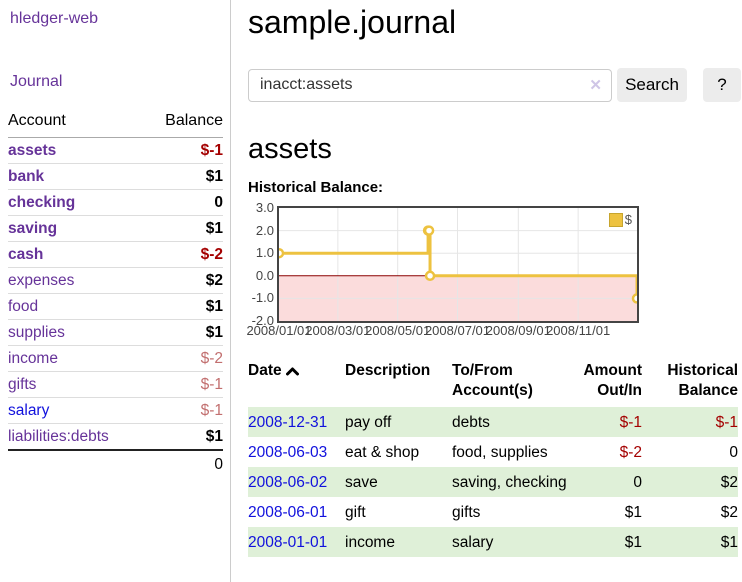  What do you see at coordinates (612, 380) in the screenshot?
I see `amount-column-header: Amount Out/In` at bounding box center [612, 380].